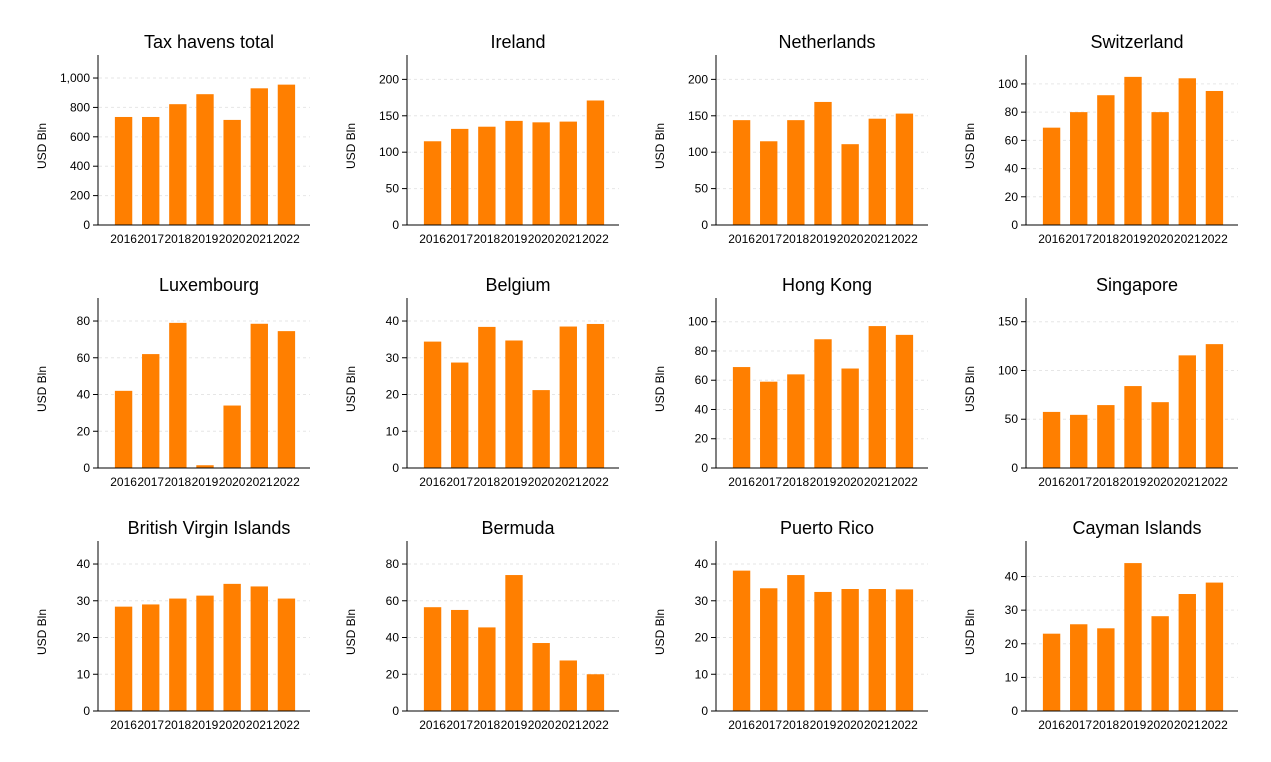  I want to click on chart-title: British Virgin Islands, so click(209, 528).